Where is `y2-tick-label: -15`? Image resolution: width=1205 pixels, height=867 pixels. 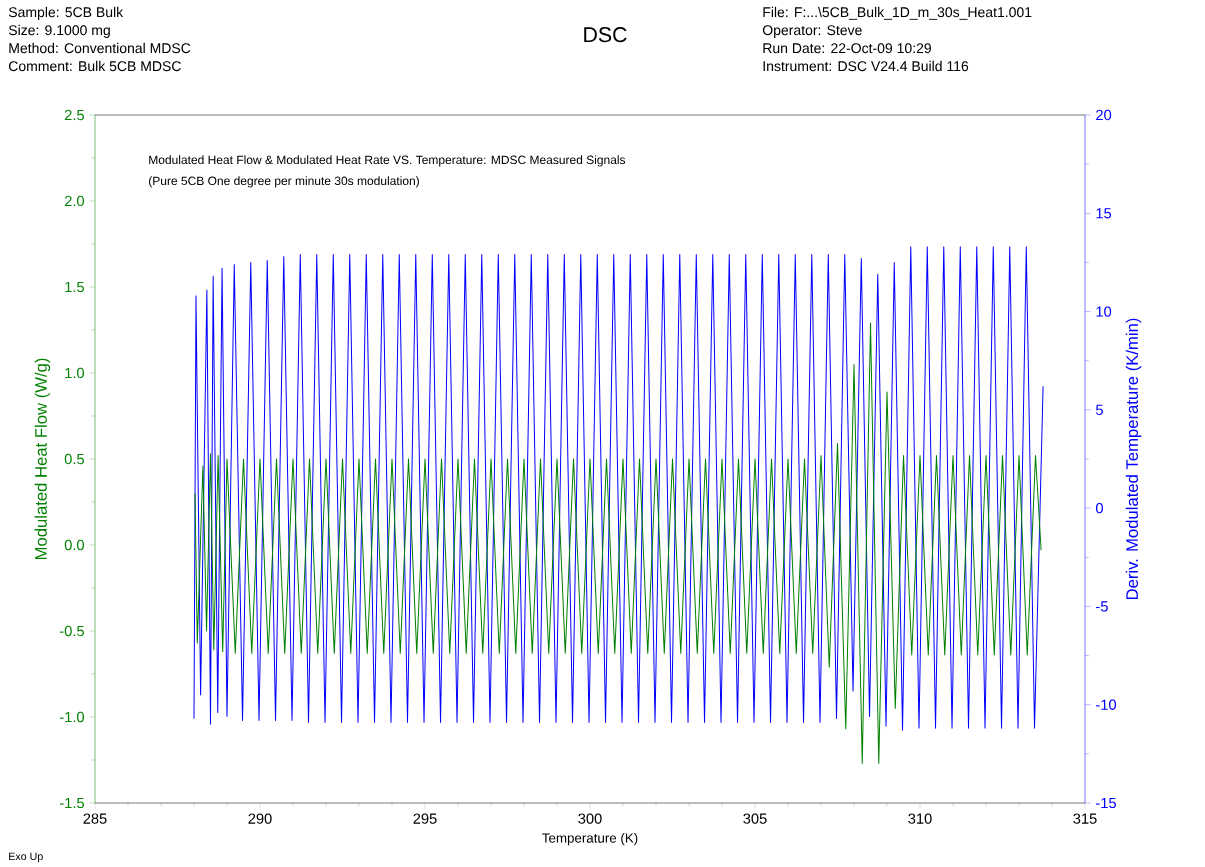
y2-tick-label: -15 is located at coordinates (1106, 803).